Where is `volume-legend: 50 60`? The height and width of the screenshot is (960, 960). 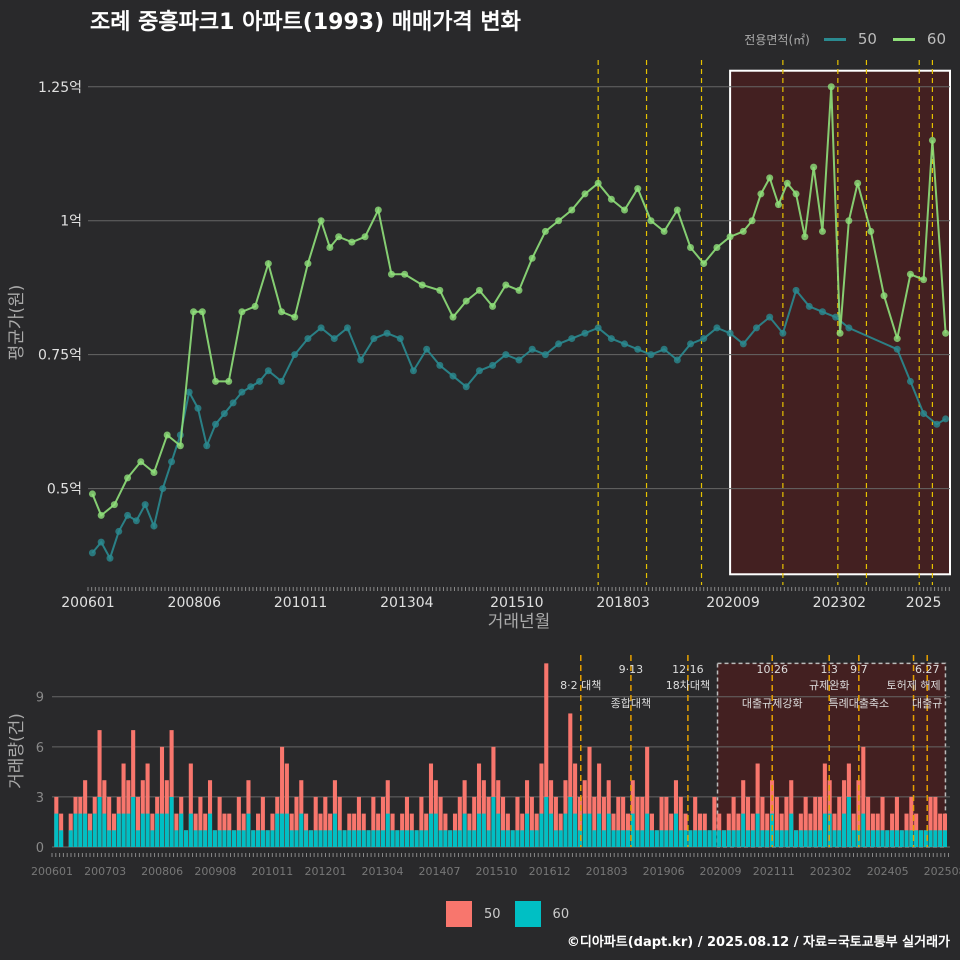
volume-legend: 50 60 is located at coordinates (514, 914).